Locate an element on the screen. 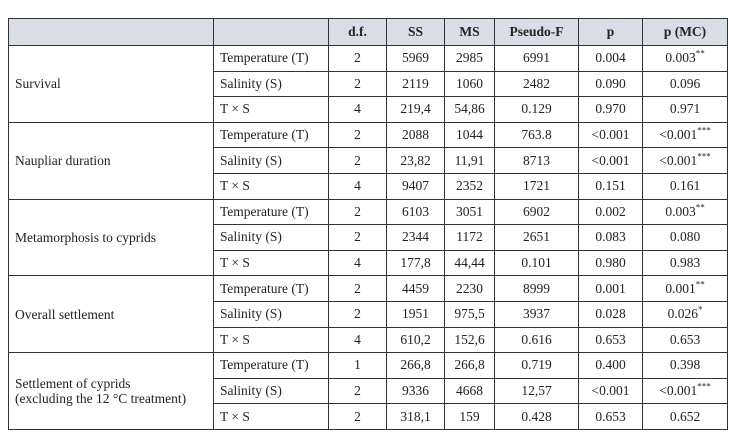  cell: 2985 is located at coordinates (469, 58).